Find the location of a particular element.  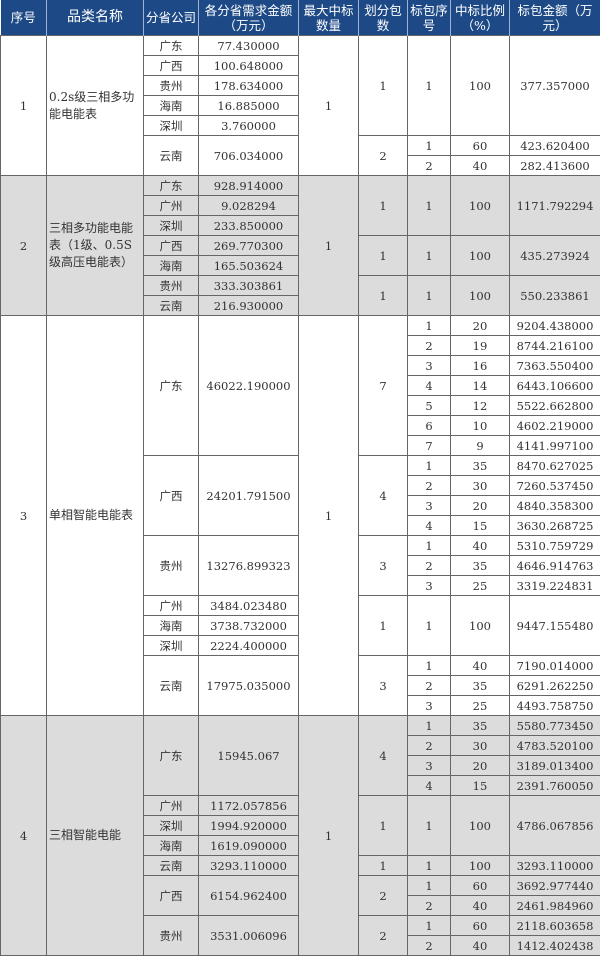

table-row: 海南 1619.090000 is located at coordinates (300, 845).